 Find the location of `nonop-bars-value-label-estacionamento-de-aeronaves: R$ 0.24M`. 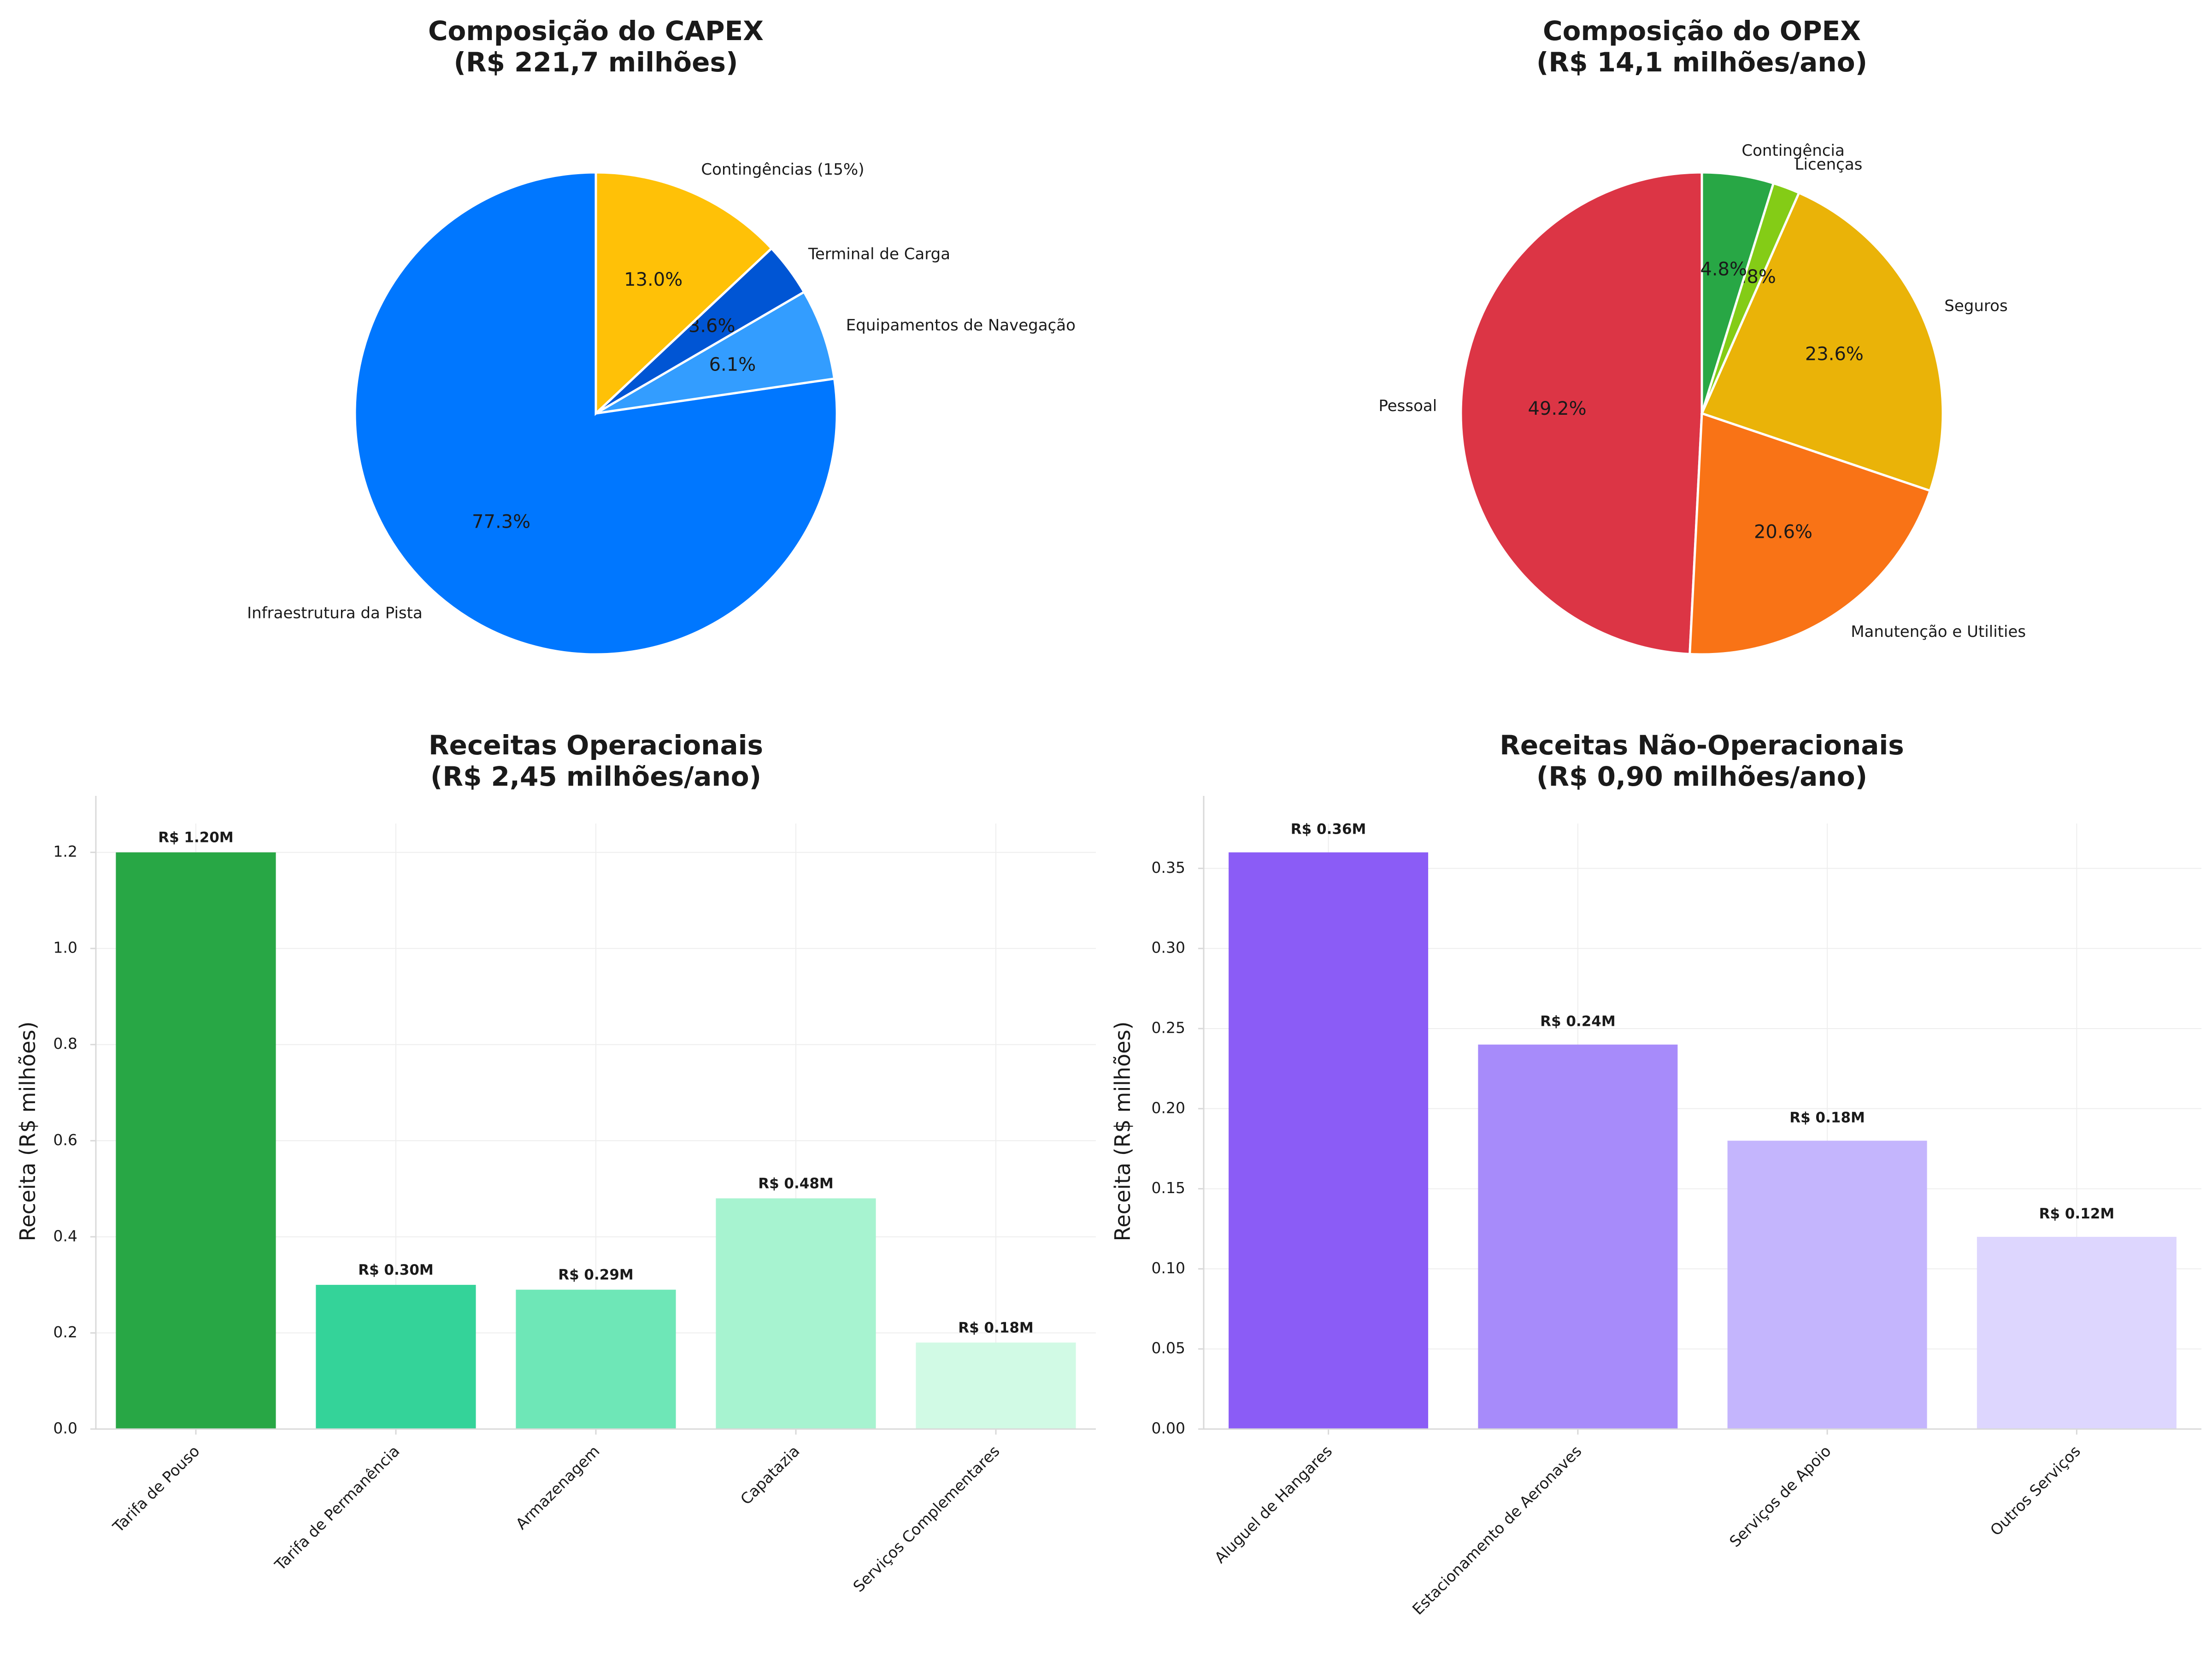

nonop-bars-value-label-estacionamento-de-aeronaves: R$ 0.24M is located at coordinates (1578, 1021).